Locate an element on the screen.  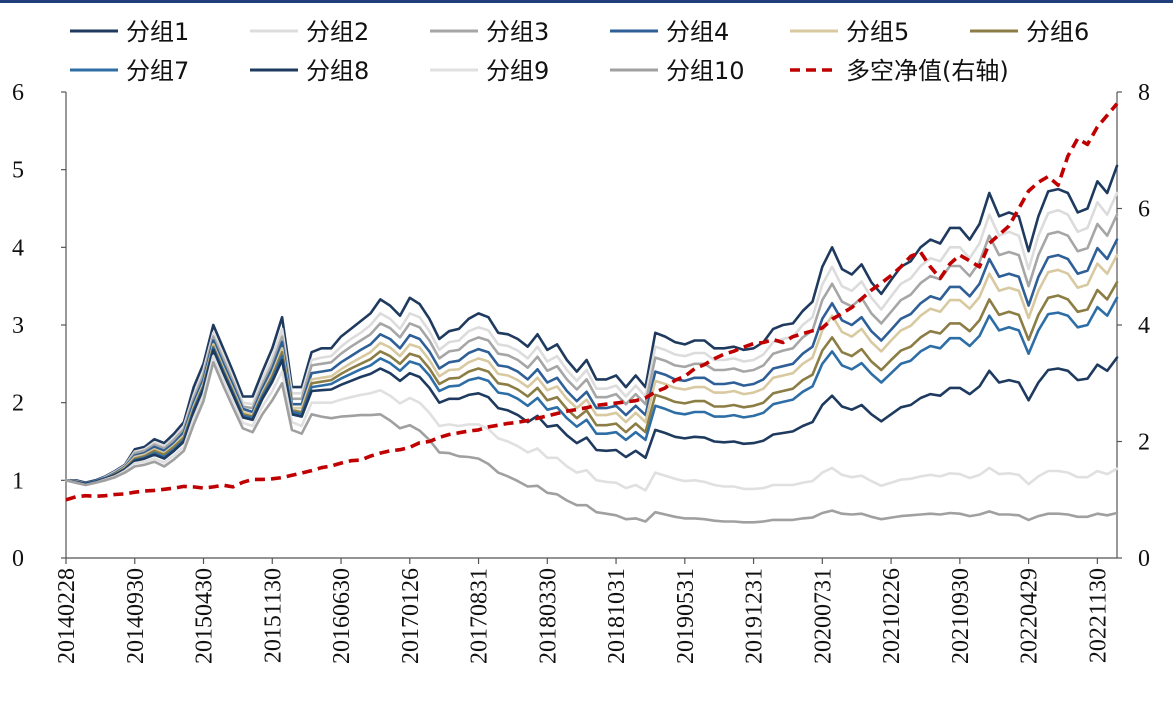
legend-item: 分组4 is located at coordinates (669, 32).